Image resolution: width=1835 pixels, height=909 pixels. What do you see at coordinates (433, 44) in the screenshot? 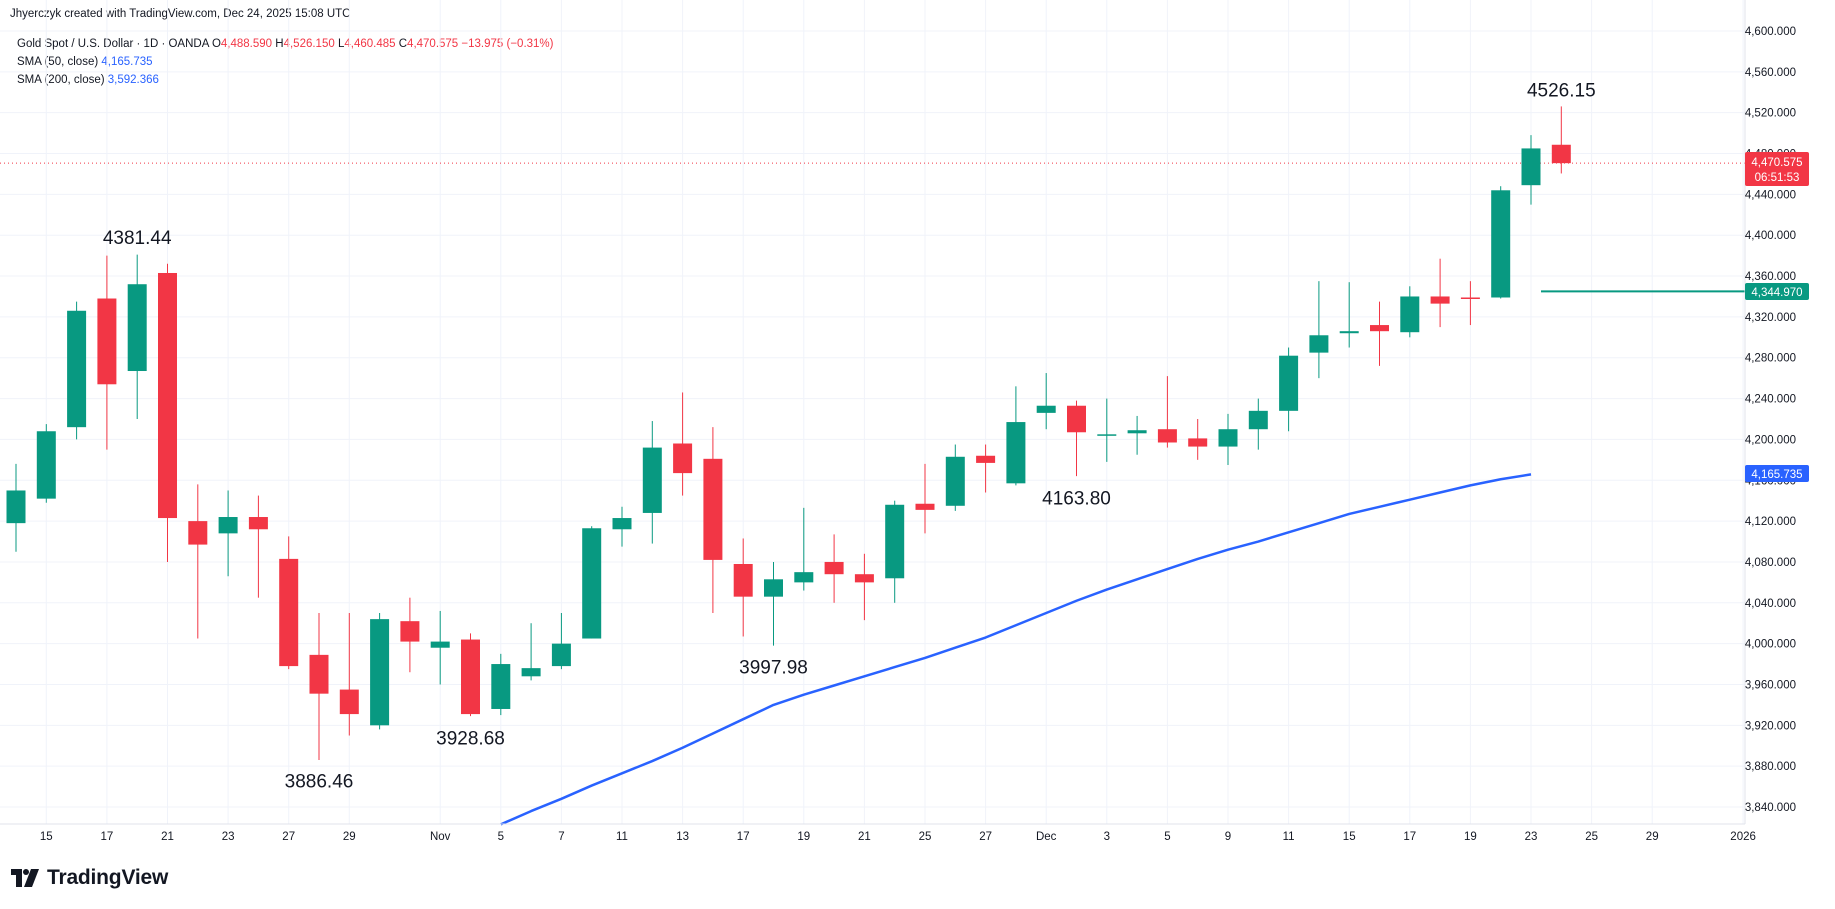
I see `close-value: 4,470.575` at bounding box center [433, 44].